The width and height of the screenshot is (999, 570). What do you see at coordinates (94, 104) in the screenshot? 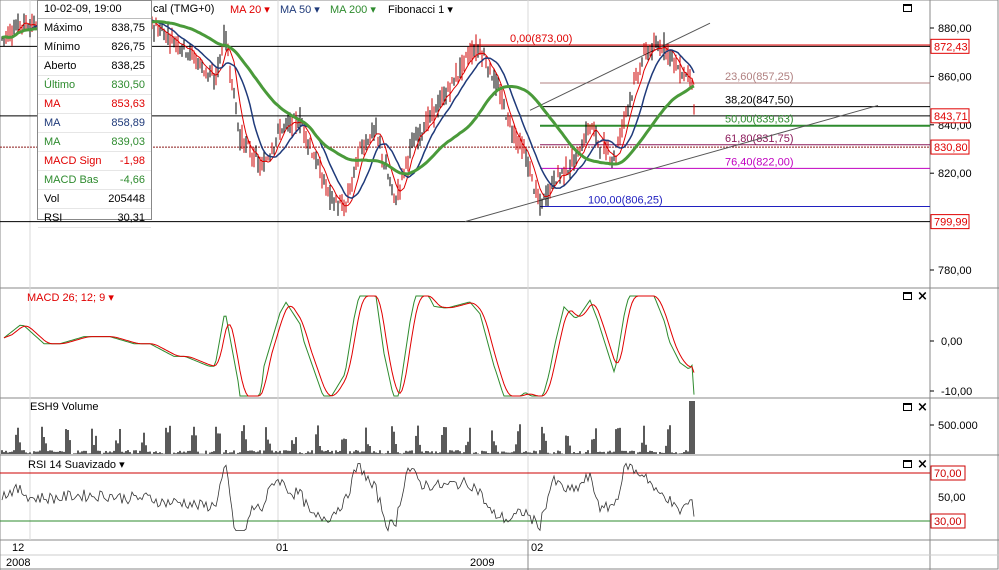
I see `data-window-row: MA 853,63` at bounding box center [94, 104].